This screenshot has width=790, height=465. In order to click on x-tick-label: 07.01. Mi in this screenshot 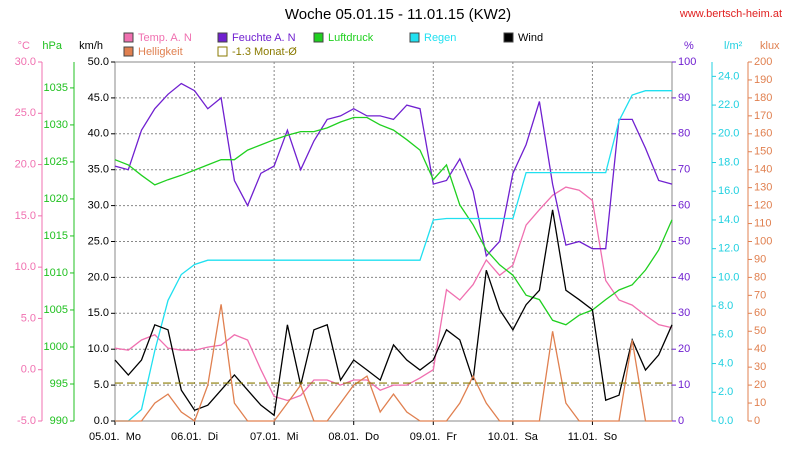, I will do `click(274, 437)`.